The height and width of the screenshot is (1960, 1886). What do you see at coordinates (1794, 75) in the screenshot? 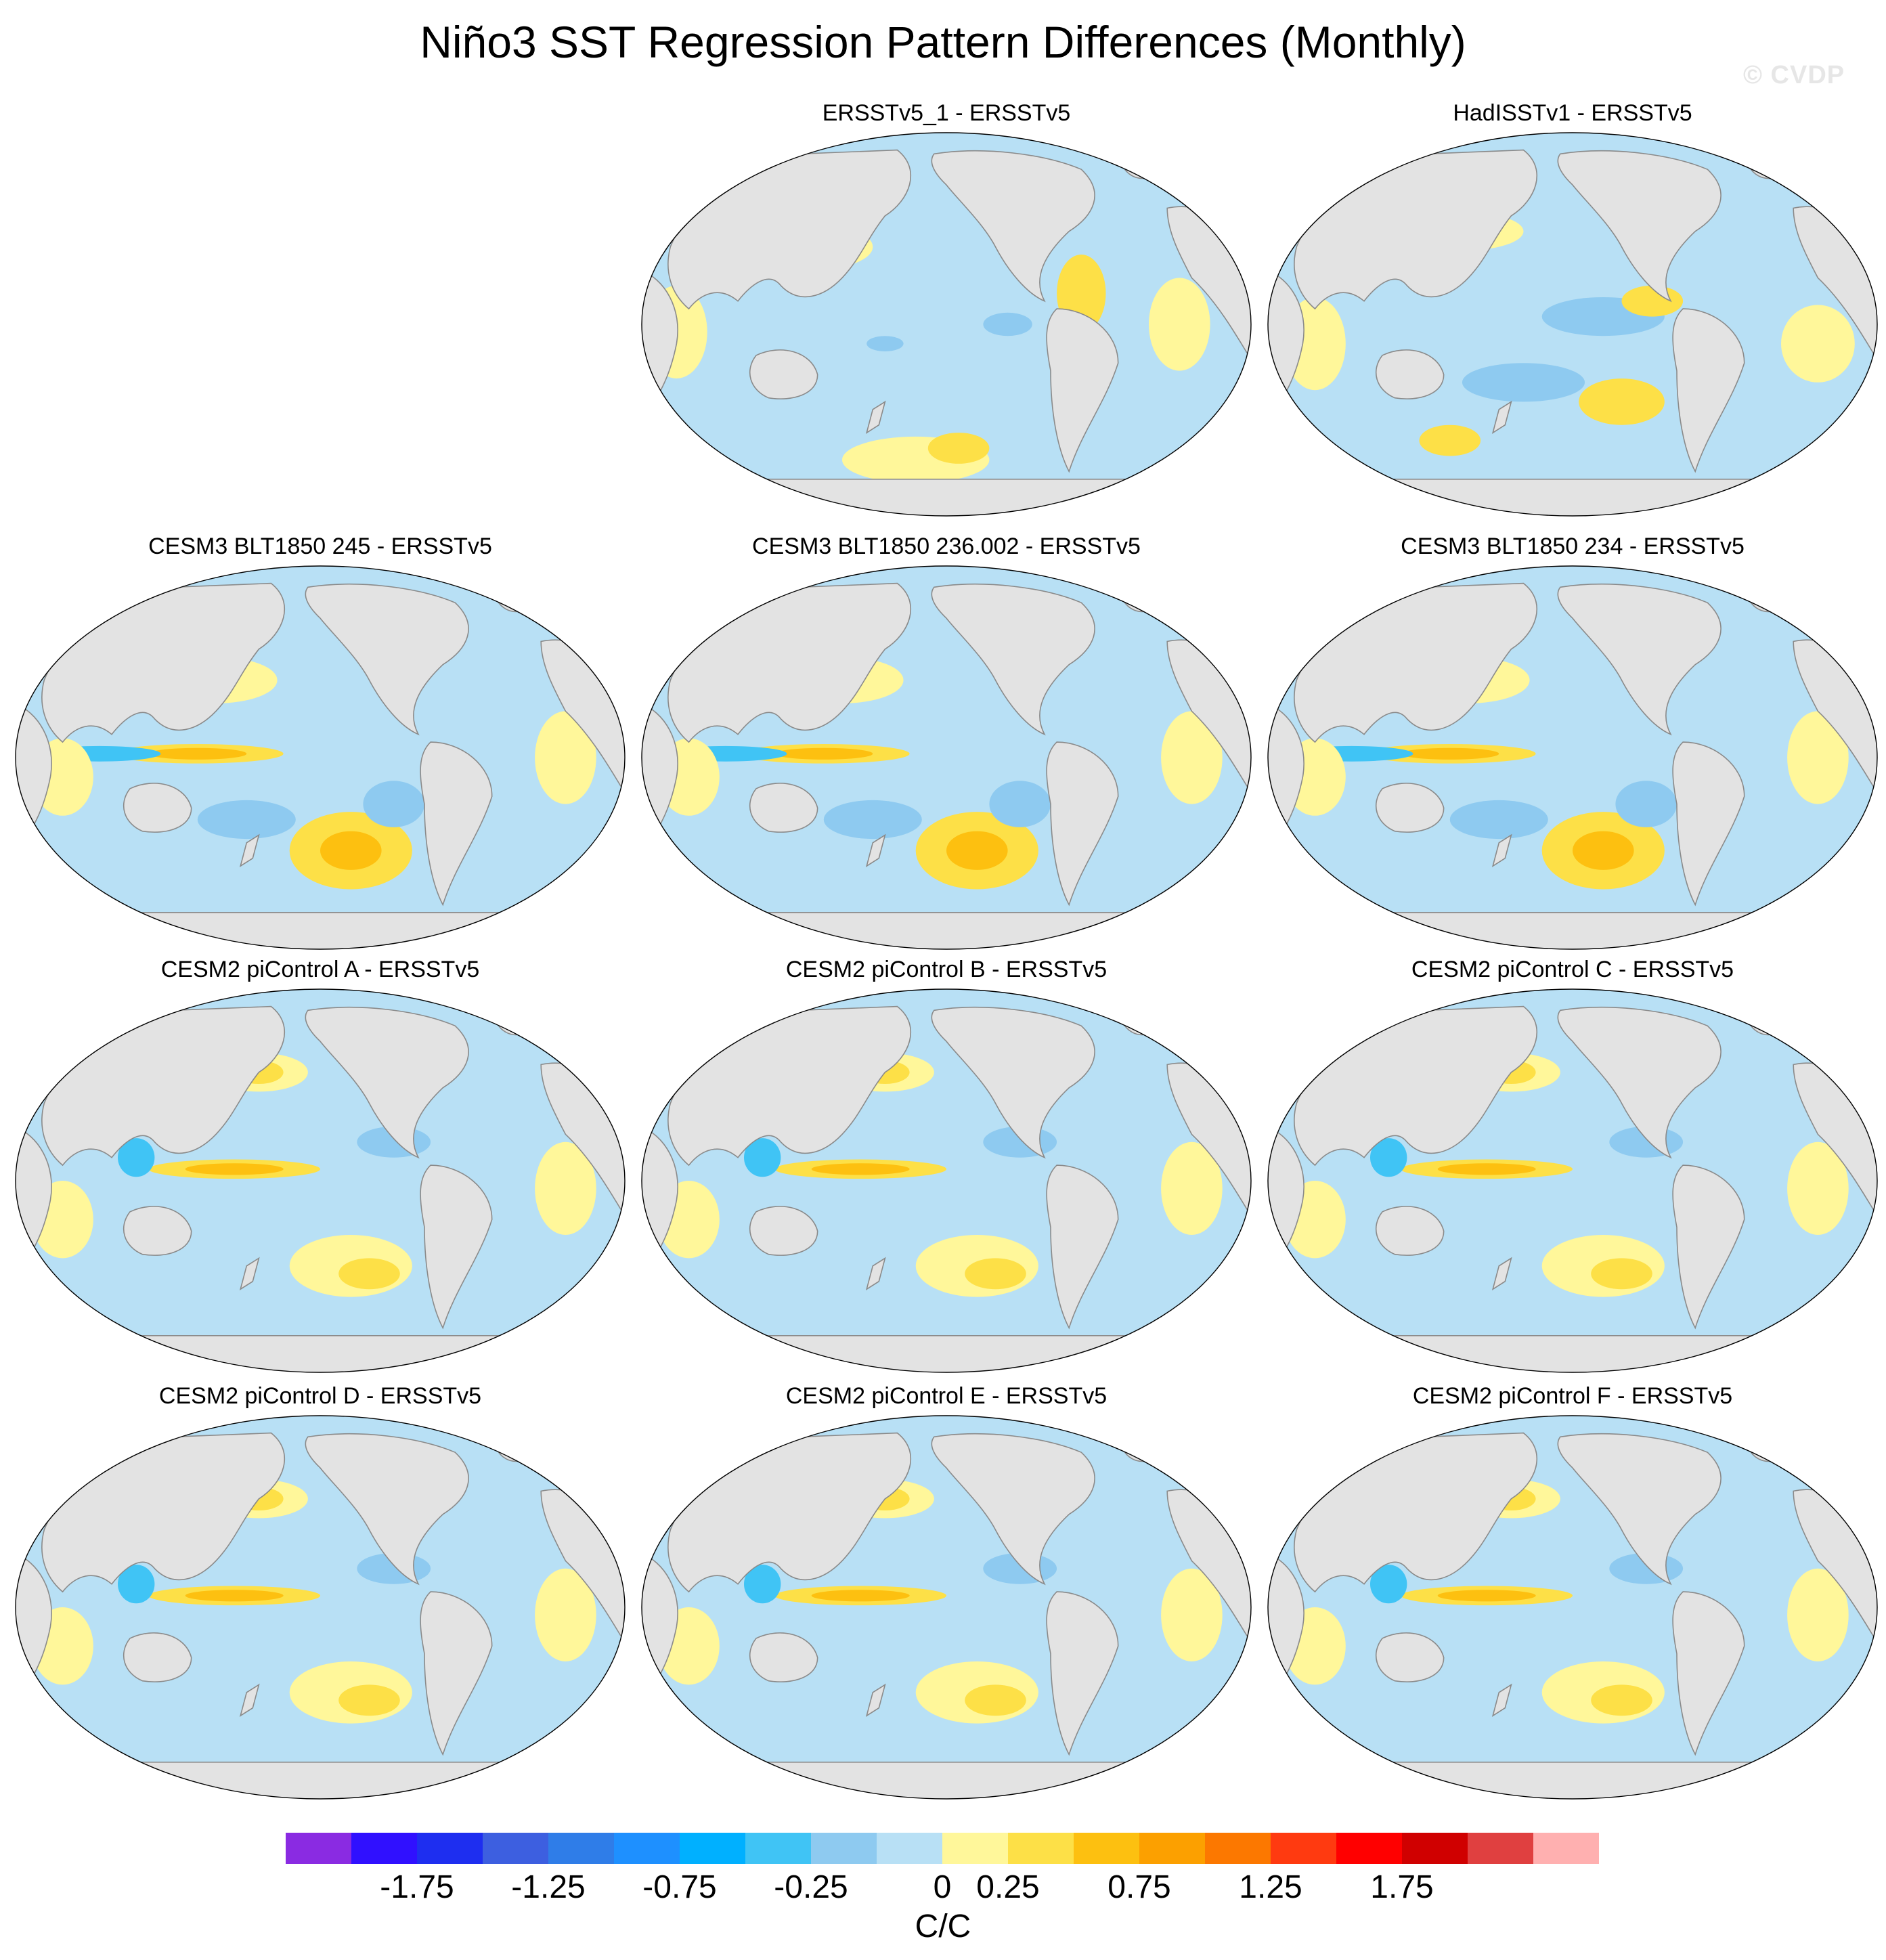
I see `watermark: © CVDP` at bounding box center [1794, 75].